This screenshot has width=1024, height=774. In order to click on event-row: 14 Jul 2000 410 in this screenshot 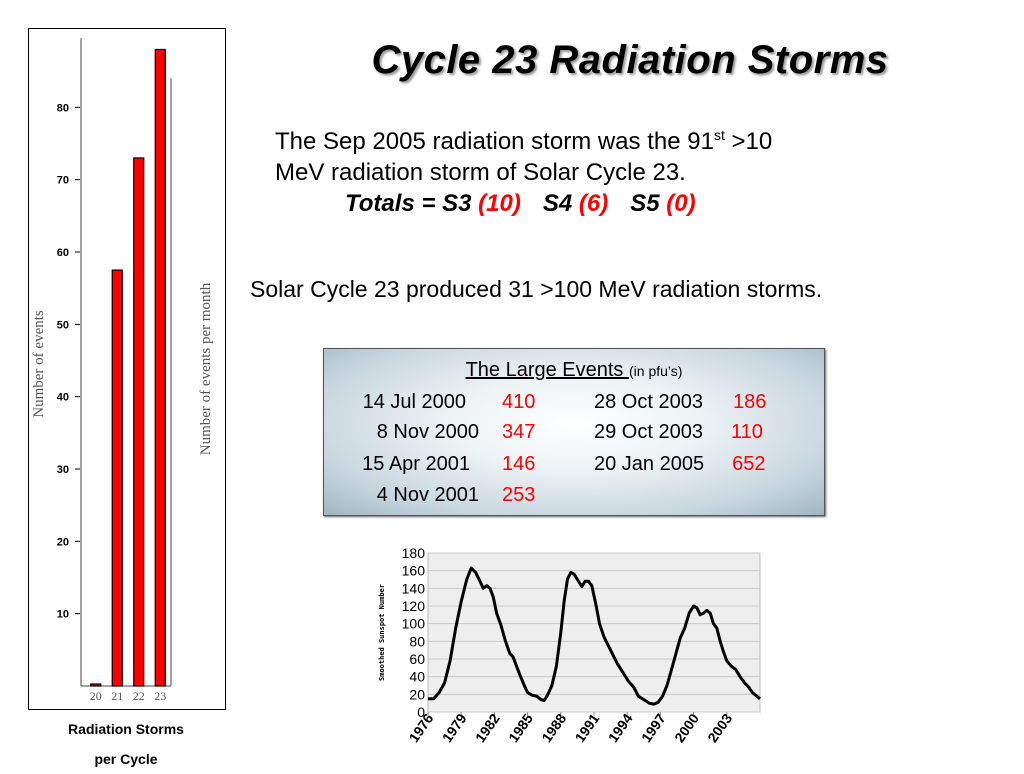, I will do `click(436, 402)`.